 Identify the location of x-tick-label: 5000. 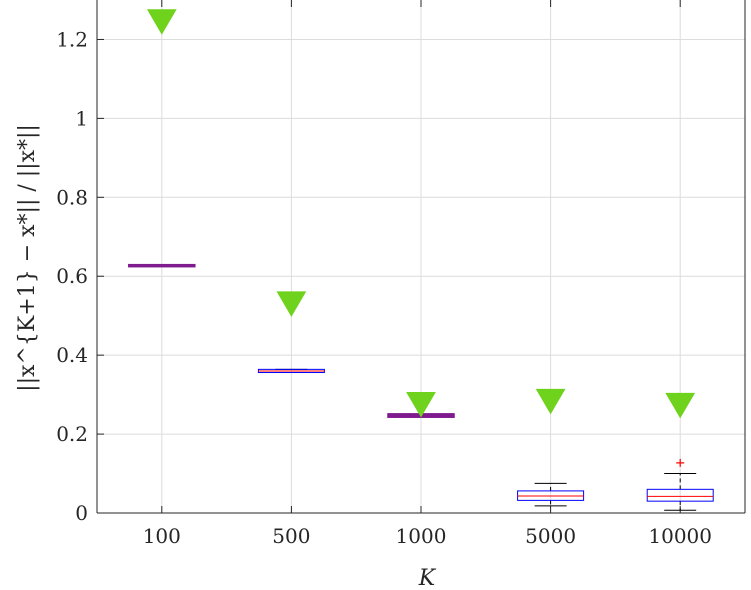
(550, 536).